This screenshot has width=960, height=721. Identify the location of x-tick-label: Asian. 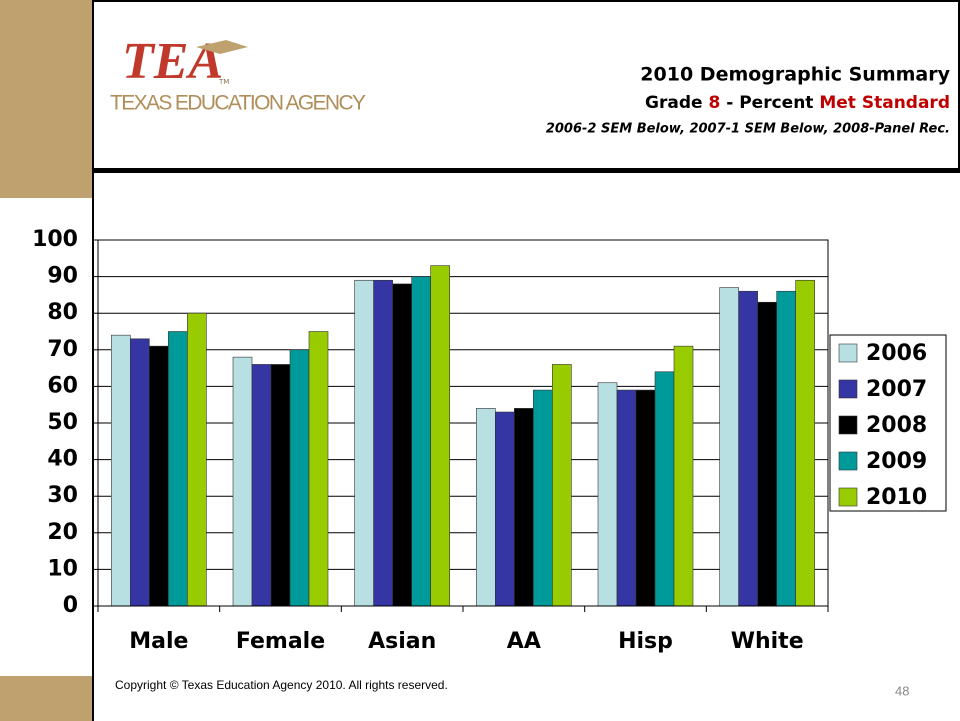
(402, 641).